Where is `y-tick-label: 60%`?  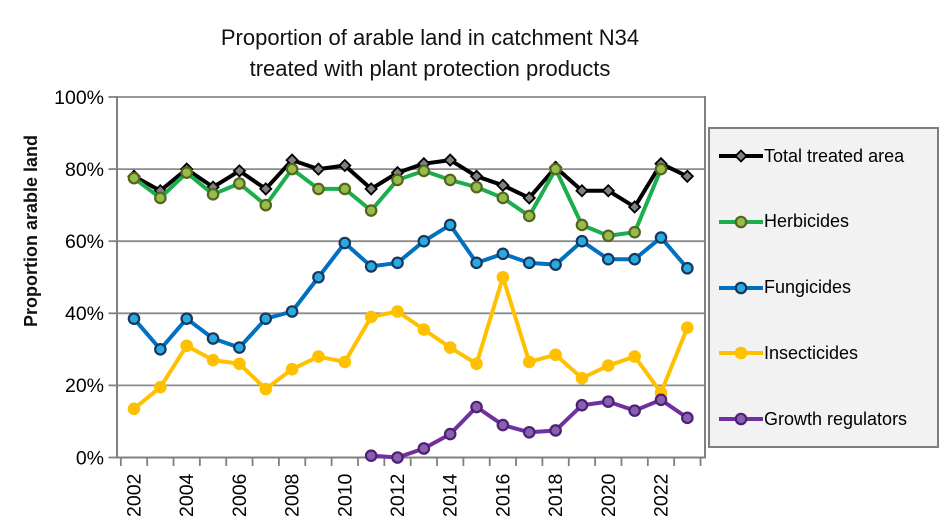 y-tick-label: 60% is located at coordinates (84, 242).